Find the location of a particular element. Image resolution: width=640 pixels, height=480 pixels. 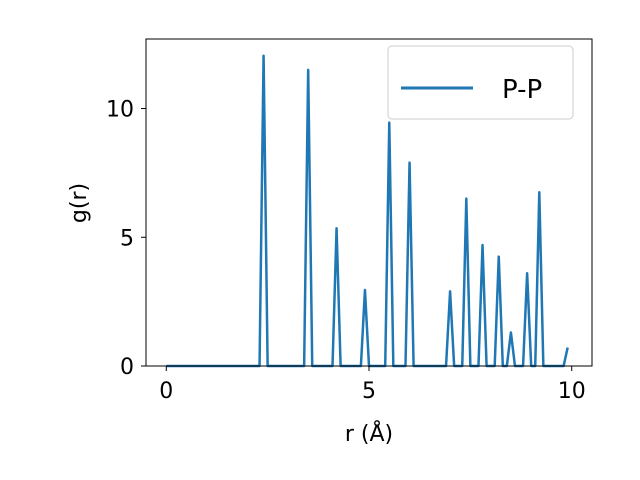

x-tick-label-1: 5 is located at coordinates (369, 391).